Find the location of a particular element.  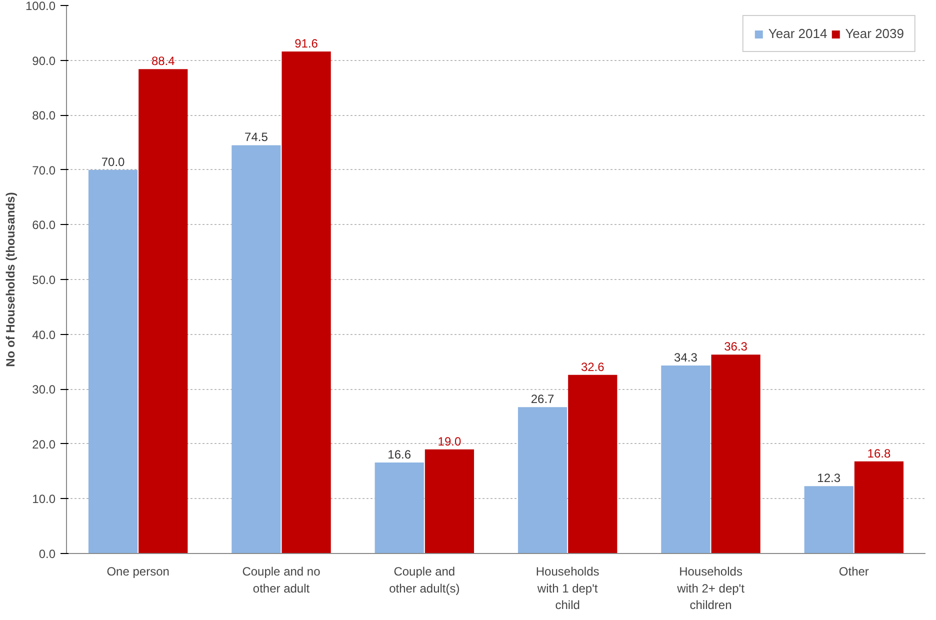

y-tick-label: 30.0 is located at coordinates (44, 389).